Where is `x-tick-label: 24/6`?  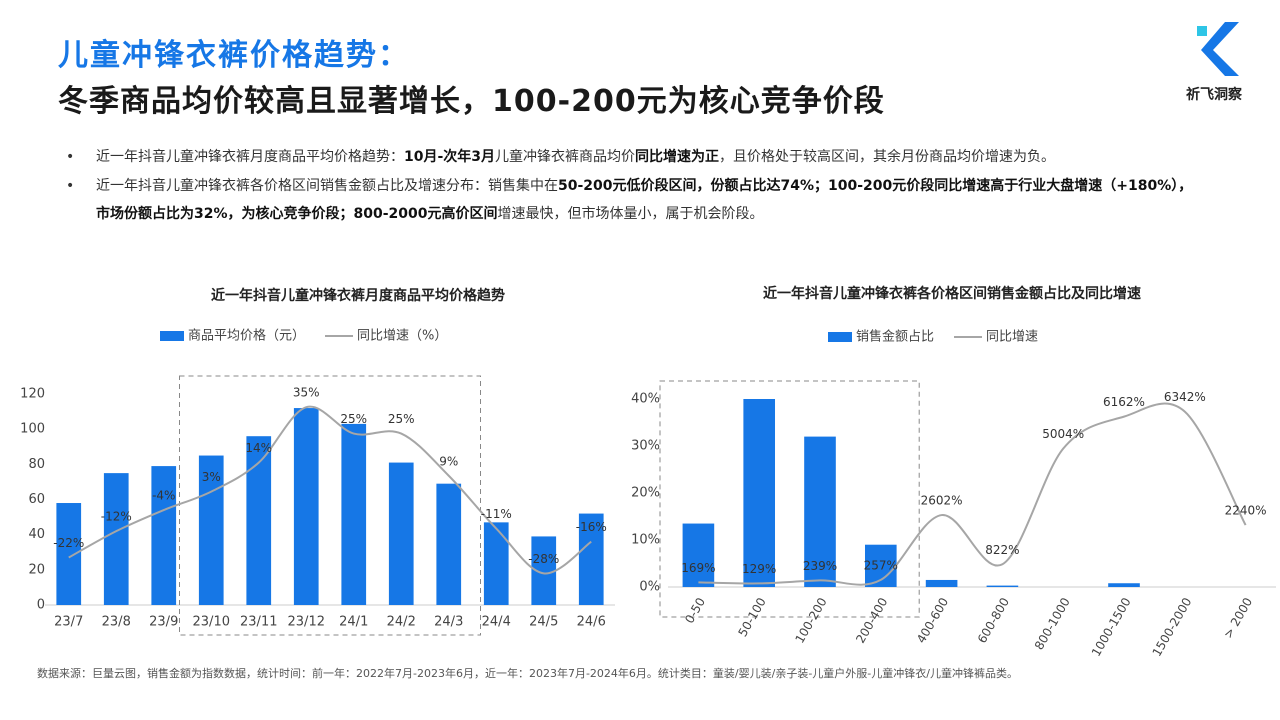
x-tick-label: 24/6 is located at coordinates (591, 622).